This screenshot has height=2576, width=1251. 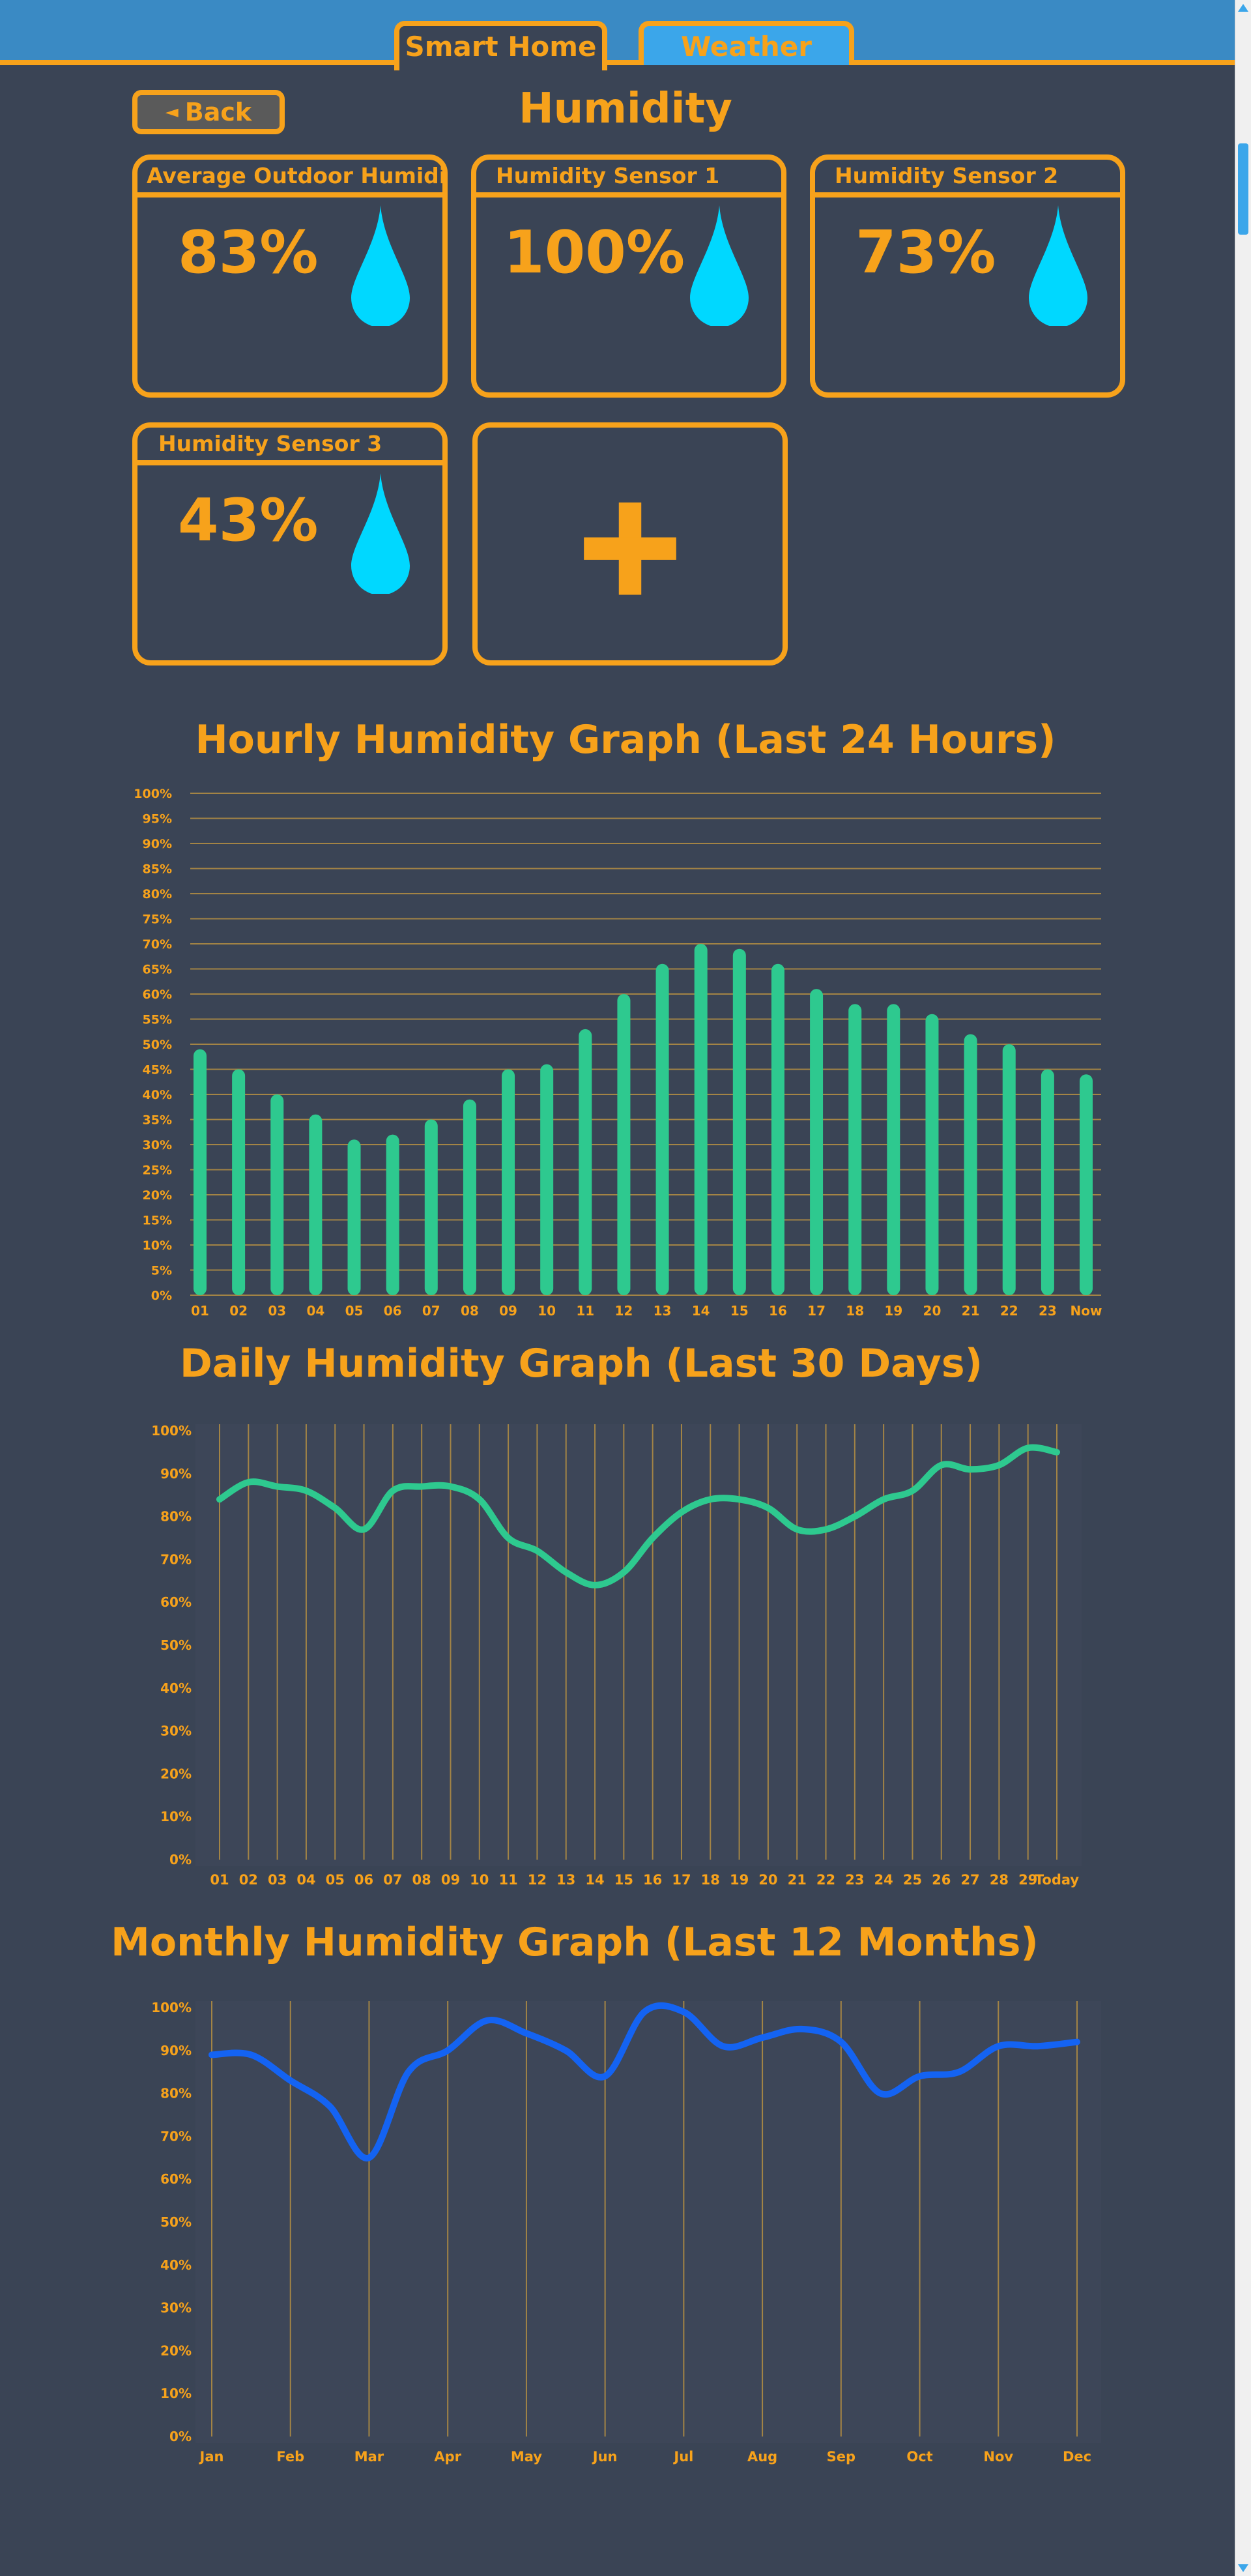 I want to click on monthly-x-tick-label: Oct, so click(x=919, y=2457).